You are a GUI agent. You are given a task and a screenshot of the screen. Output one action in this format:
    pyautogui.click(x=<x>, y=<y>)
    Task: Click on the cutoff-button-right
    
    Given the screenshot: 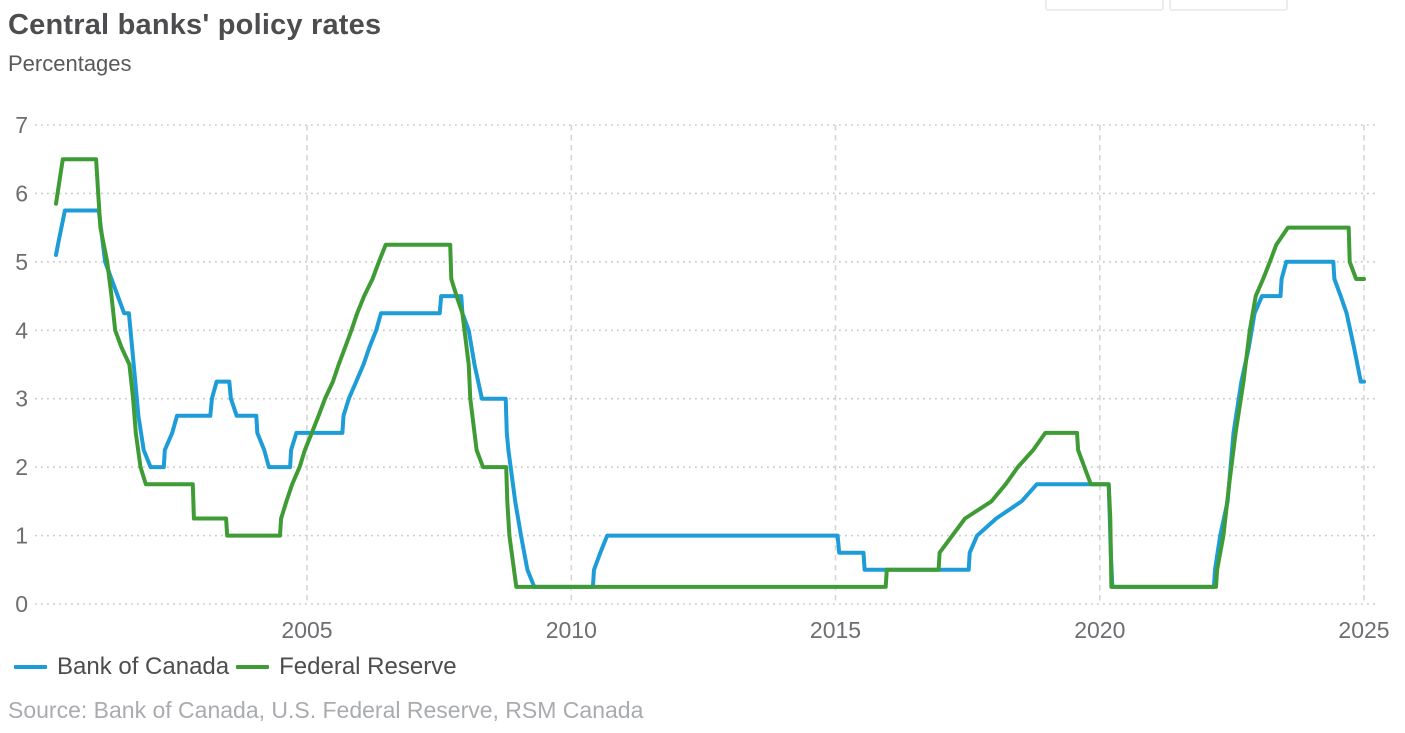 What is the action you would take?
    pyautogui.click(x=1228, y=5)
    